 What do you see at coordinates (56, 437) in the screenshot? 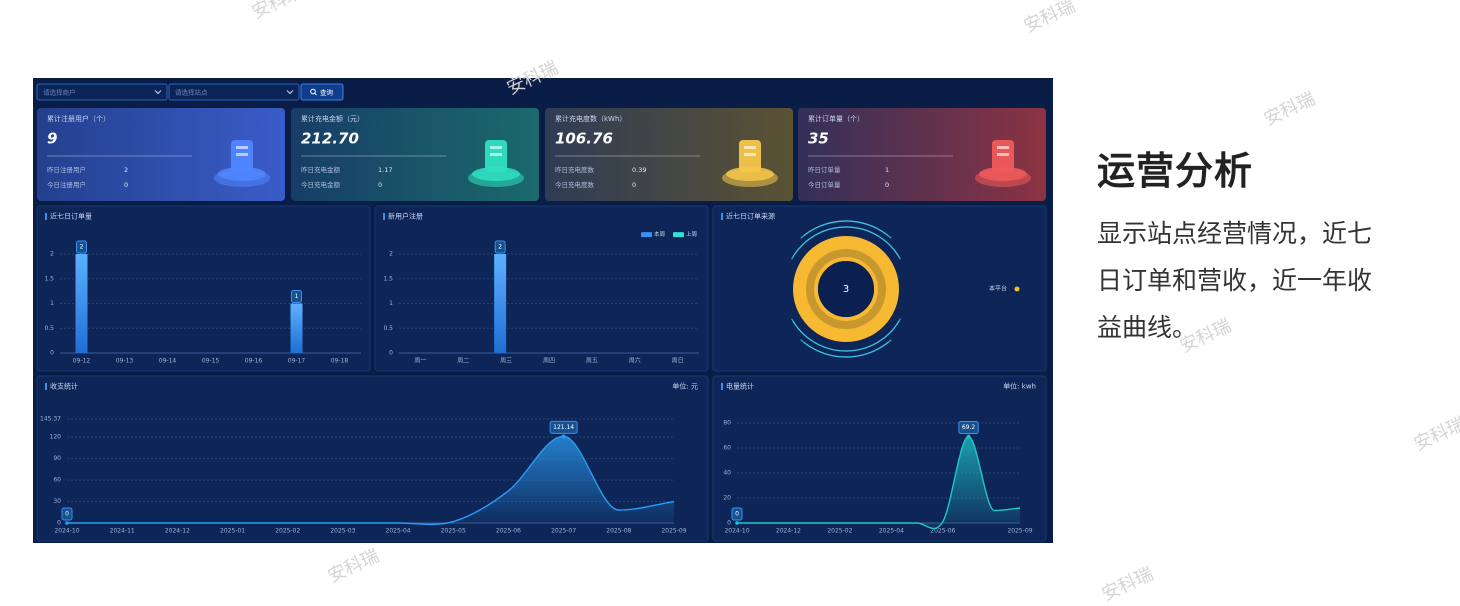
I see `y-tick-label: 120` at bounding box center [56, 437].